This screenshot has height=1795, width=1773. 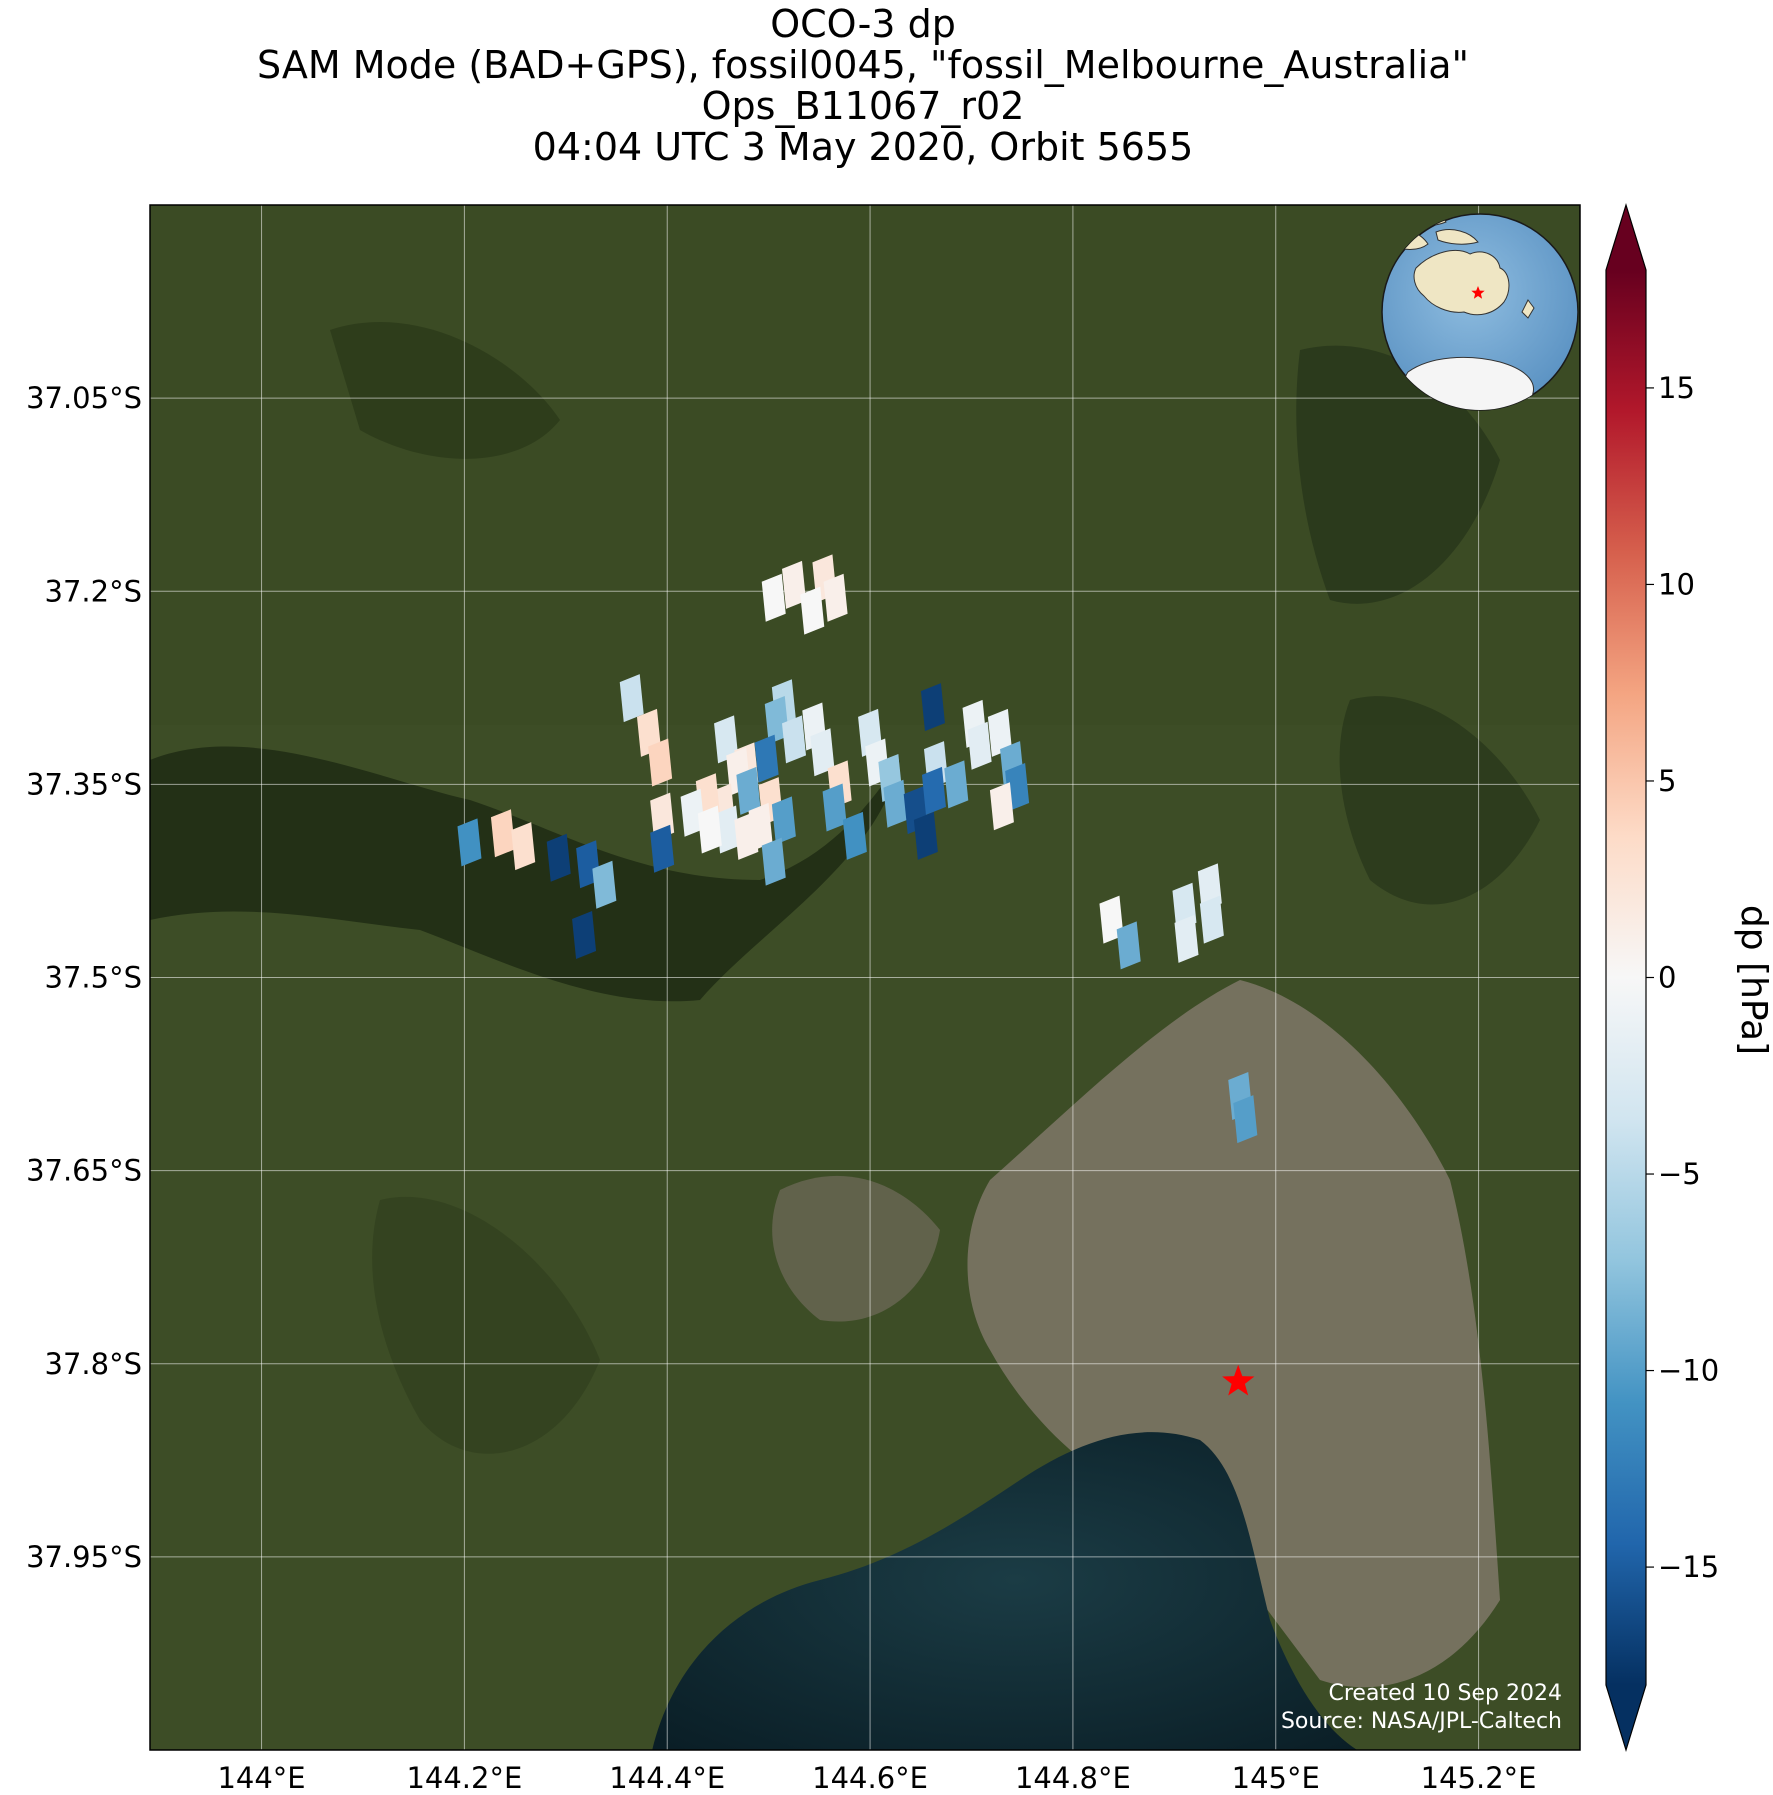 I want to click on x-tick-label: 144.8°E, so click(x=1073, y=1778).